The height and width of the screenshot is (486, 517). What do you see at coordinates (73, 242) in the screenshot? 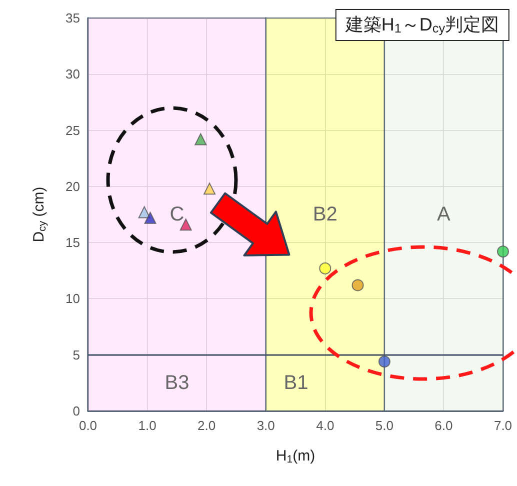
I see `y-tick-label: 15` at bounding box center [73, 242].